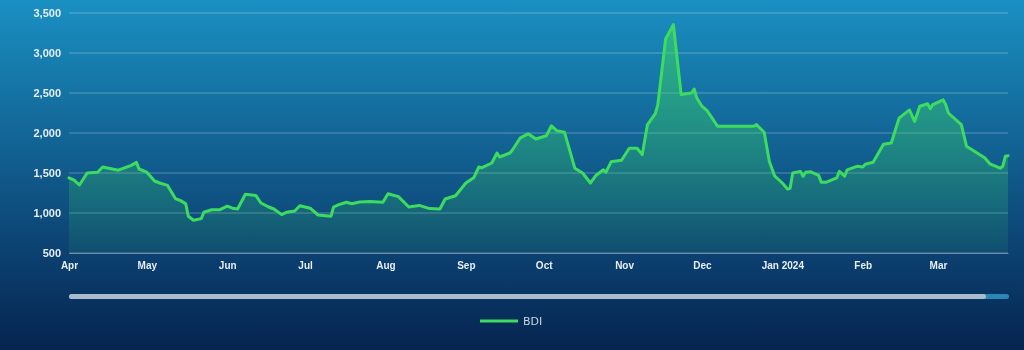 The height and width of the screenshot is (350, 1024). Describe the element at coordinates (47, 53) in the screenshot. I see `y-tick-label: 3,000` at that location.